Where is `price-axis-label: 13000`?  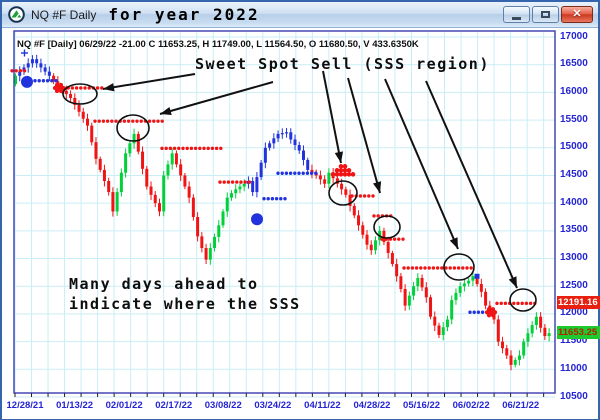
price-axis-label: 13000 is located at coordinates (574, 258).